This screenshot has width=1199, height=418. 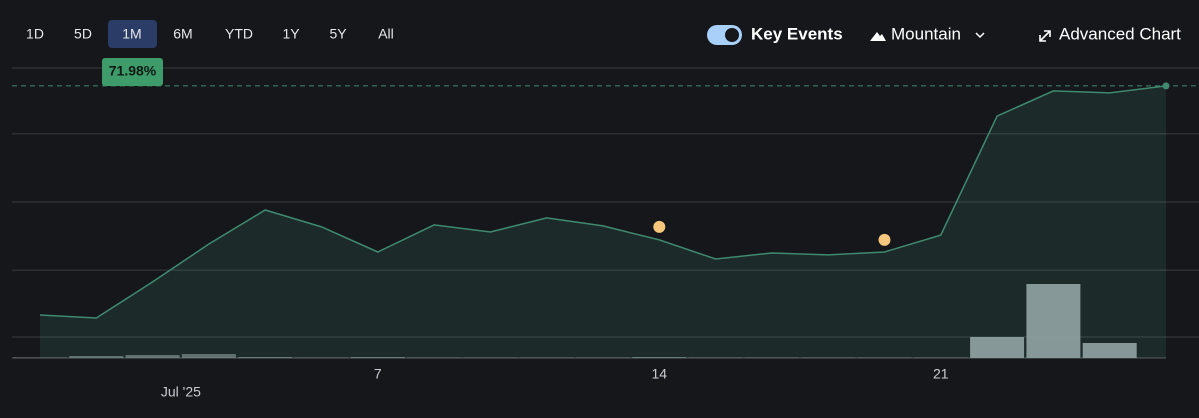 I want to click on chart-style: Mountain, so click(x=926, y=33).